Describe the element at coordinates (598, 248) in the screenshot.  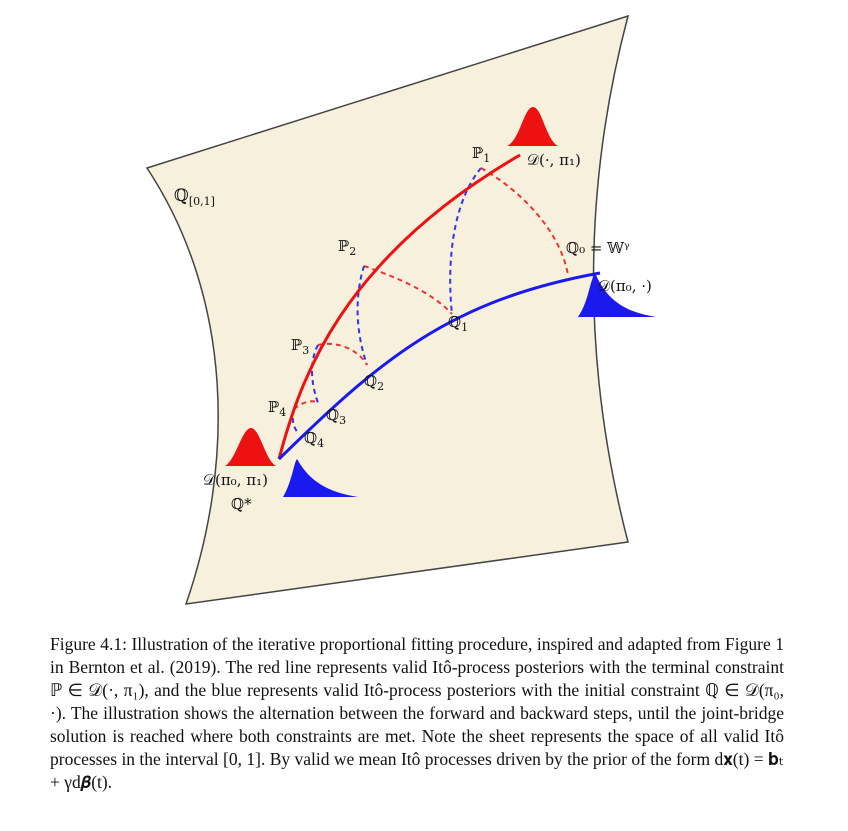
I see `label-q0: ℚ₀ = 𝕎ᵞ` at that location.